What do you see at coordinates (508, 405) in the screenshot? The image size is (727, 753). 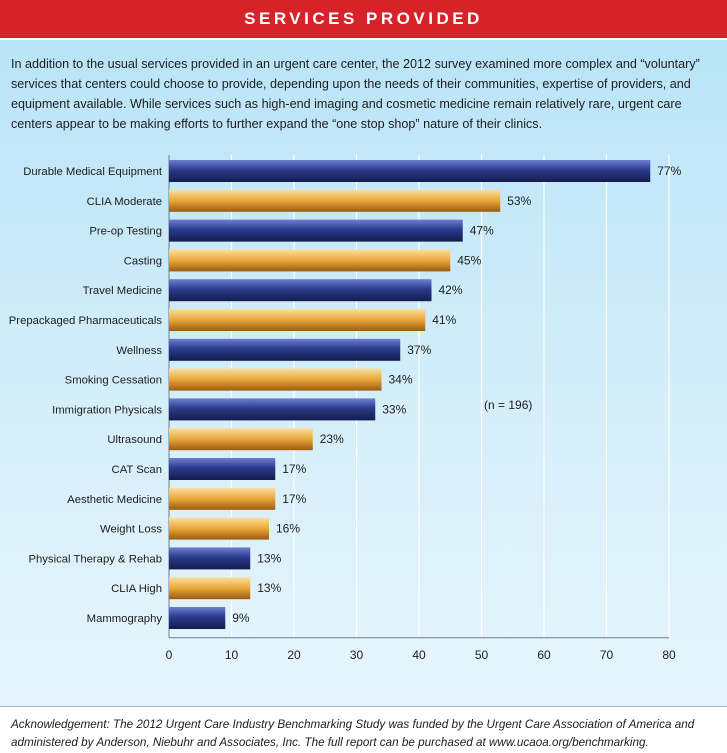 I see `sample-size-annotation: (n = 196)` at bounding box center [508, 405].